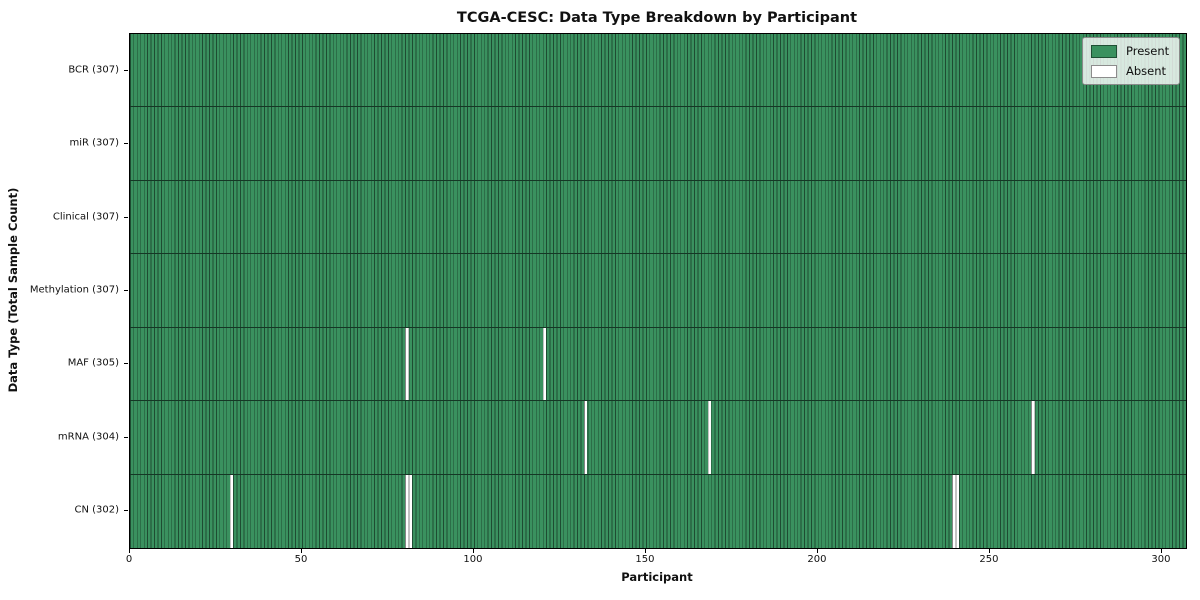 Image resolution: width=1200 pixels, height=600 pixels. Describe the element at coordinates (301, 559) in the screenshot. I see `x-tick-label: 50` at that location.